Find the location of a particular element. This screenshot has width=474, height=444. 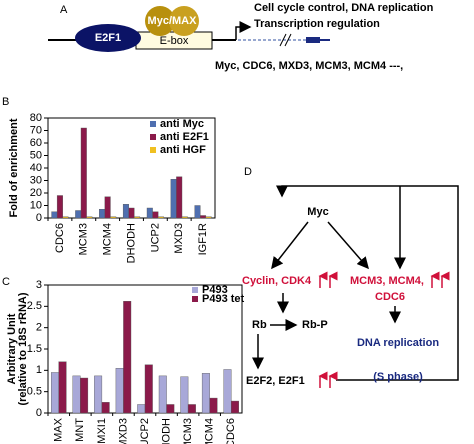

legend-label: anti HGF is located at coordinates (183, 150).